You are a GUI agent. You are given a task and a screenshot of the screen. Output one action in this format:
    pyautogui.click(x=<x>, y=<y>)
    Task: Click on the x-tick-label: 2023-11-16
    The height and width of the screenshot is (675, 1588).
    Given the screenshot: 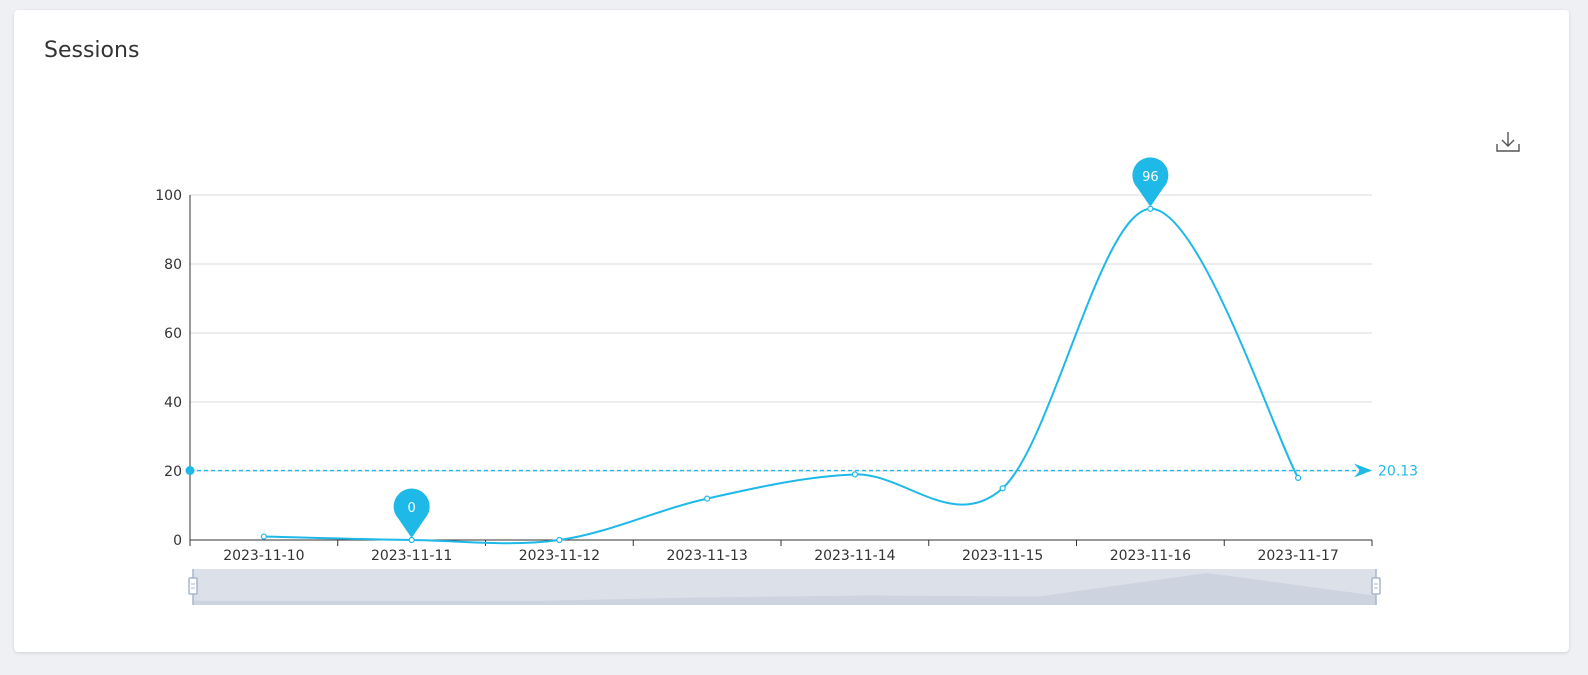 What is the action you would take?
    pyautogui.click(x=1150, y=556)
    